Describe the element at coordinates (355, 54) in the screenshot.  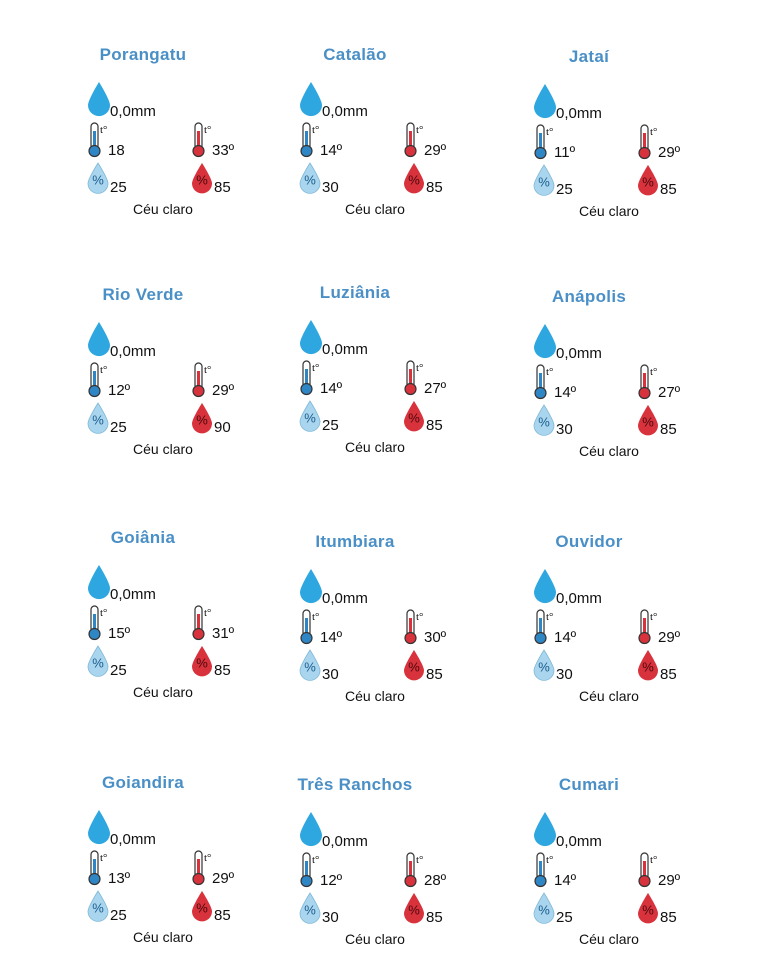
I see `city-name: Catalão` at that location.